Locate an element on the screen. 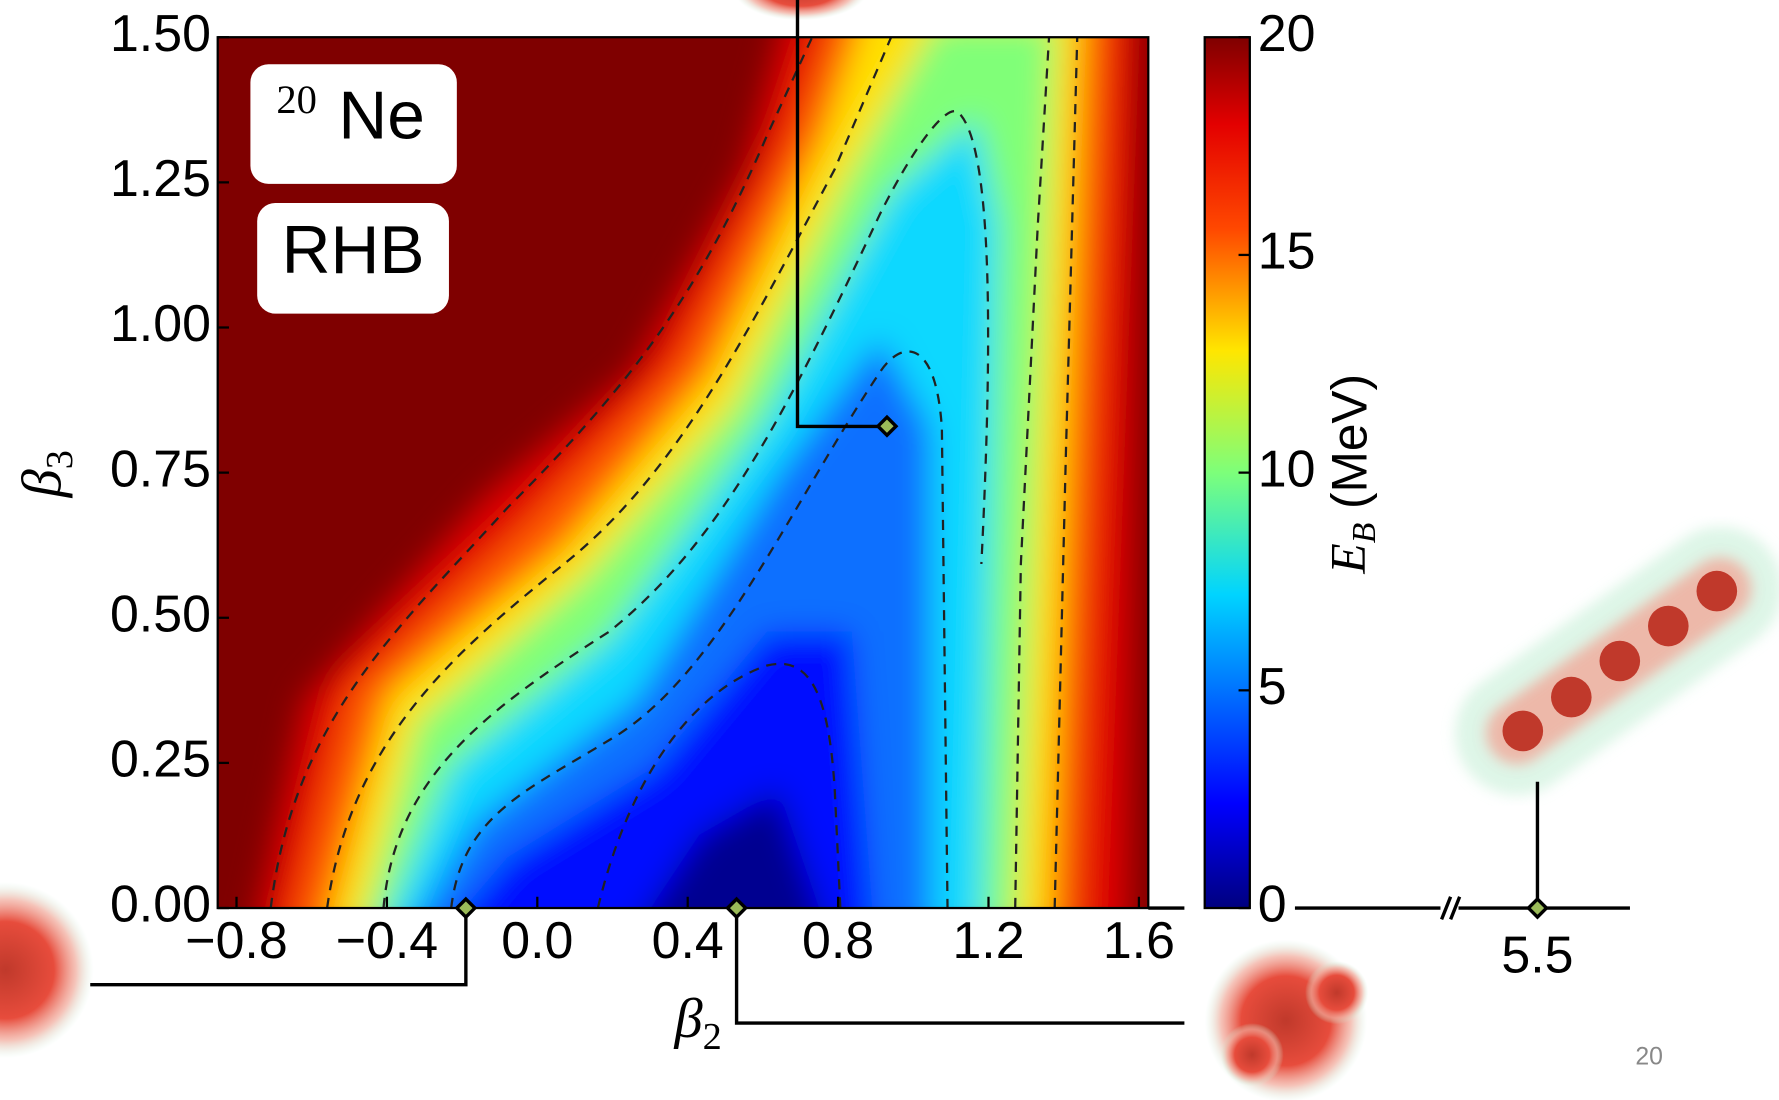 The height and width of the screenshot is (1100, 1779). page-number: 20 is located at coordinates (1649, 1057).